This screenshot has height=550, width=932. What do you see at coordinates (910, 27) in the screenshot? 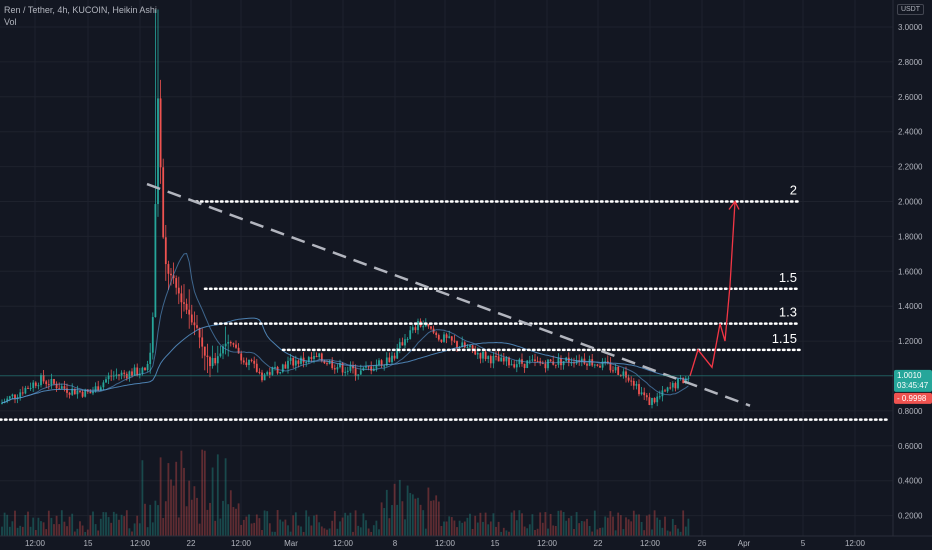
I see `y-tick-label: 3.0000` at bounding box center [910, 27].